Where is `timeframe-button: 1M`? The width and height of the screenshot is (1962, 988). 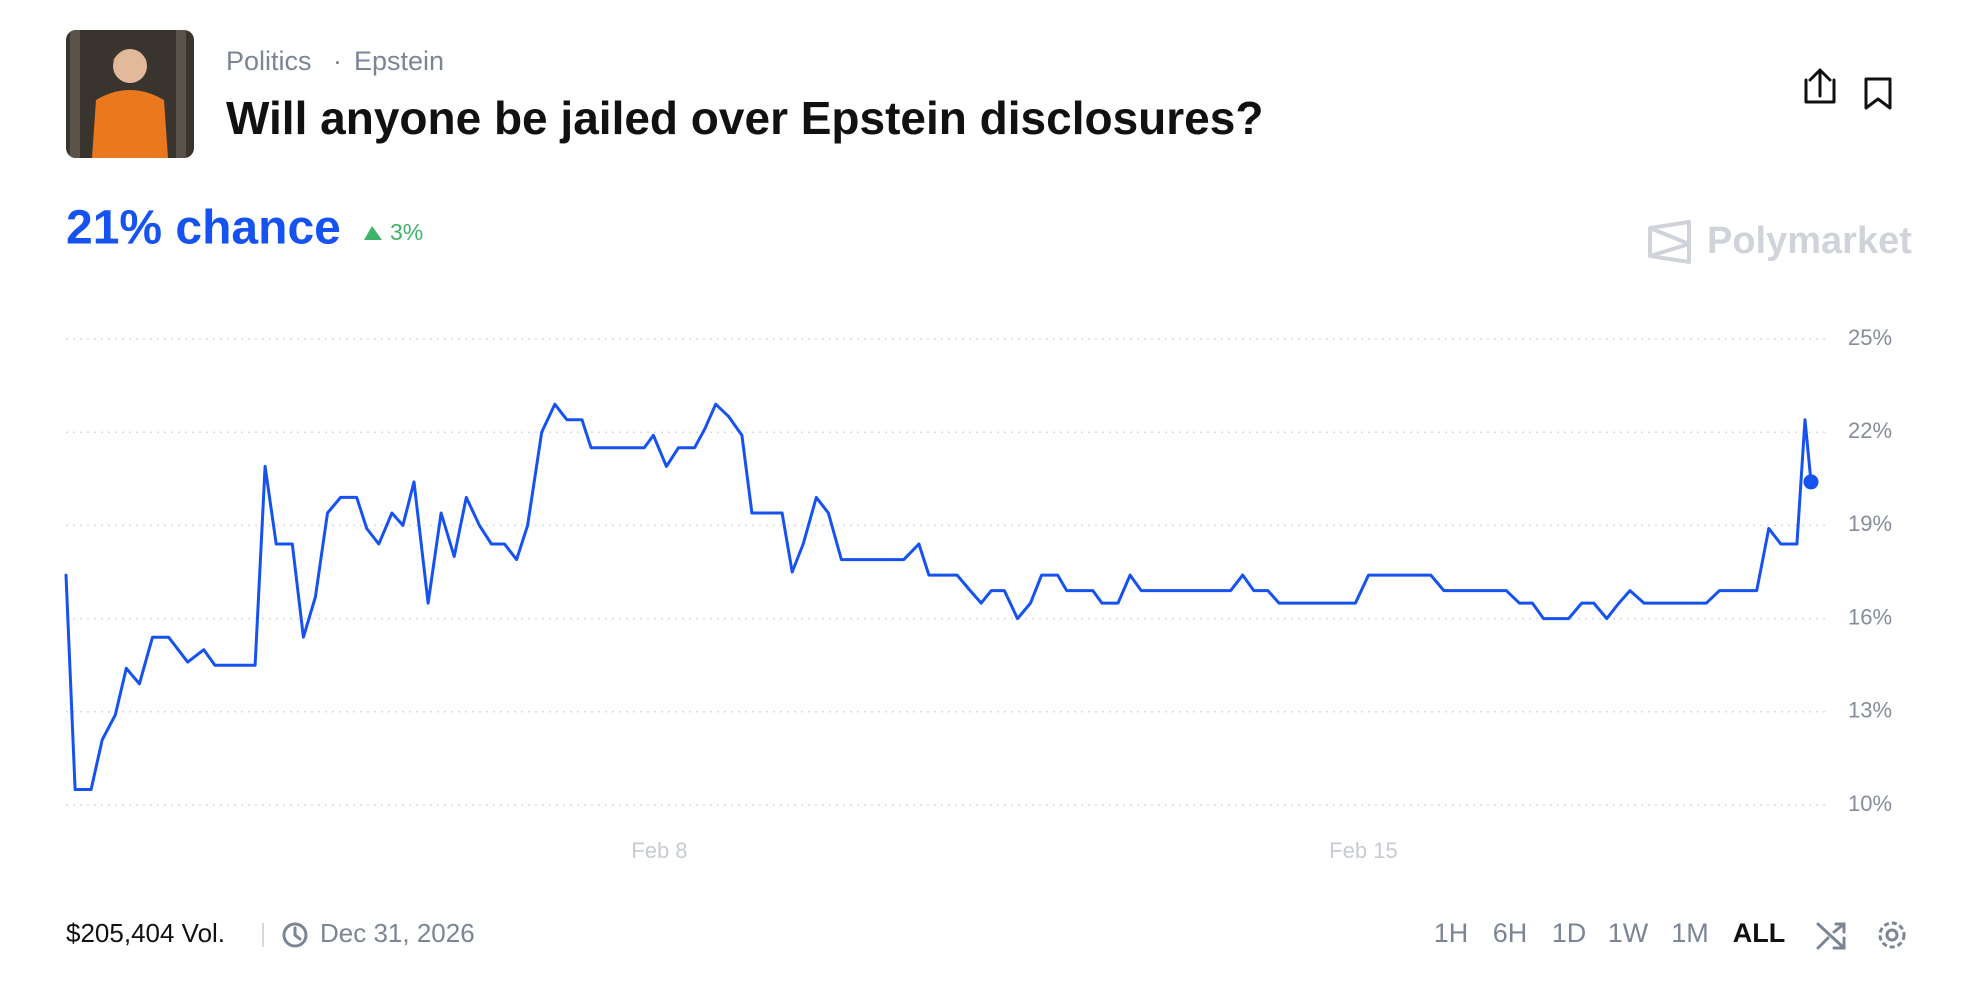 timeframe-button: 1M is located at coordinates (1690, 933).